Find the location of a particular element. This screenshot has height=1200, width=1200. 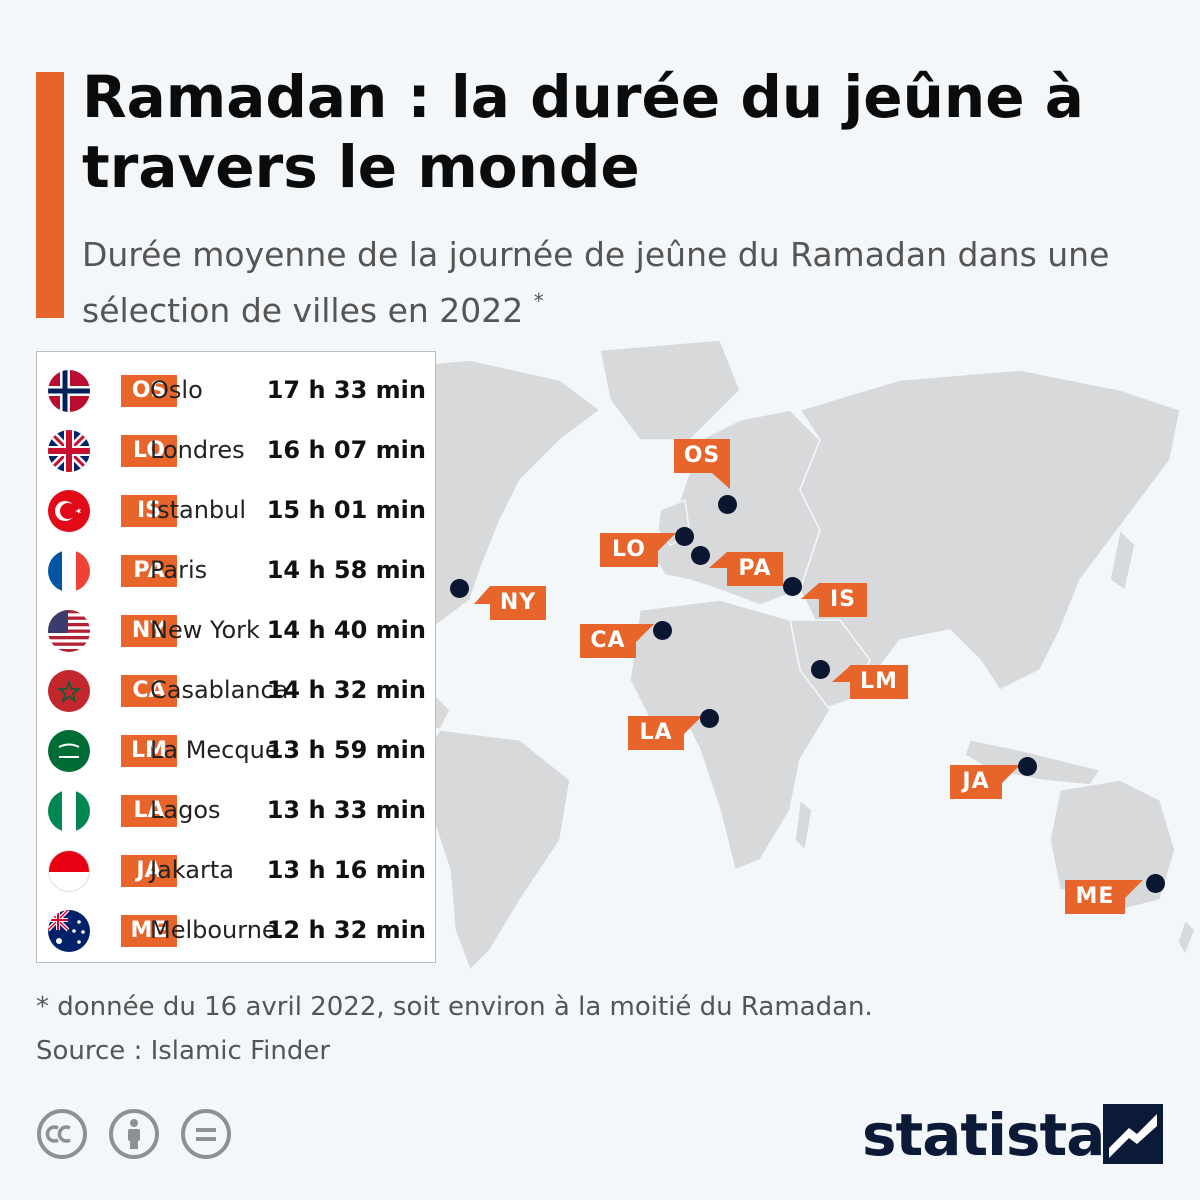

map-label-la: LA is located at coordinates (656, 733).